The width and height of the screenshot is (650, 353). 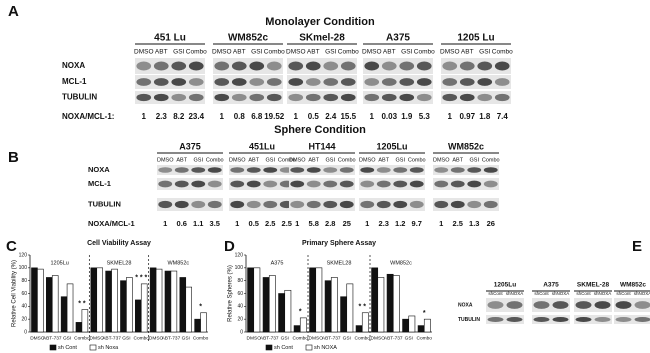 What do you see at coordinates (505, 285) in the screenshot?
I see `group-label: 1205Lu` at bounding box center [505, 285].